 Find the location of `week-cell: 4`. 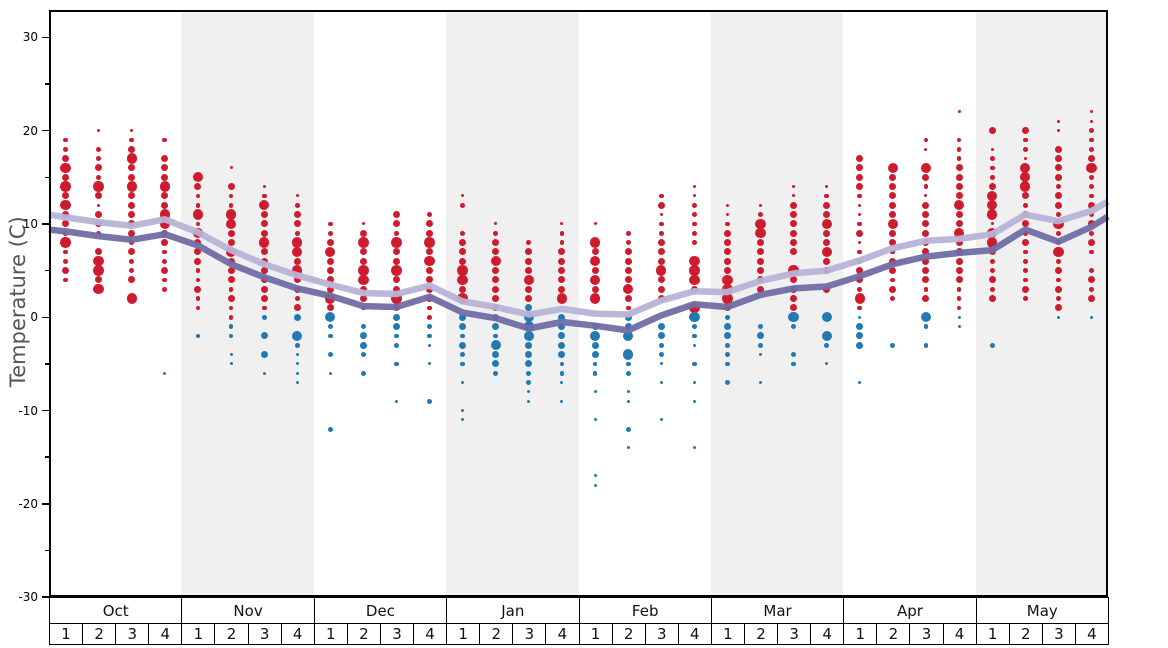

week-cell: 4 is located at coordinates (430, 634).